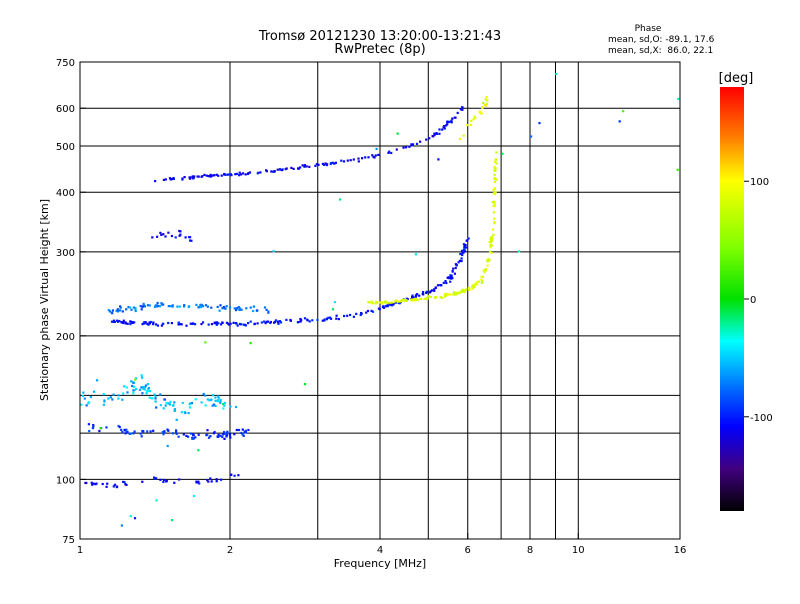 This screenshot has height=604, width=800. Describe the element at coordinates (65, 109) in the screenshot. I see `y-tick-label: 600` at that location.